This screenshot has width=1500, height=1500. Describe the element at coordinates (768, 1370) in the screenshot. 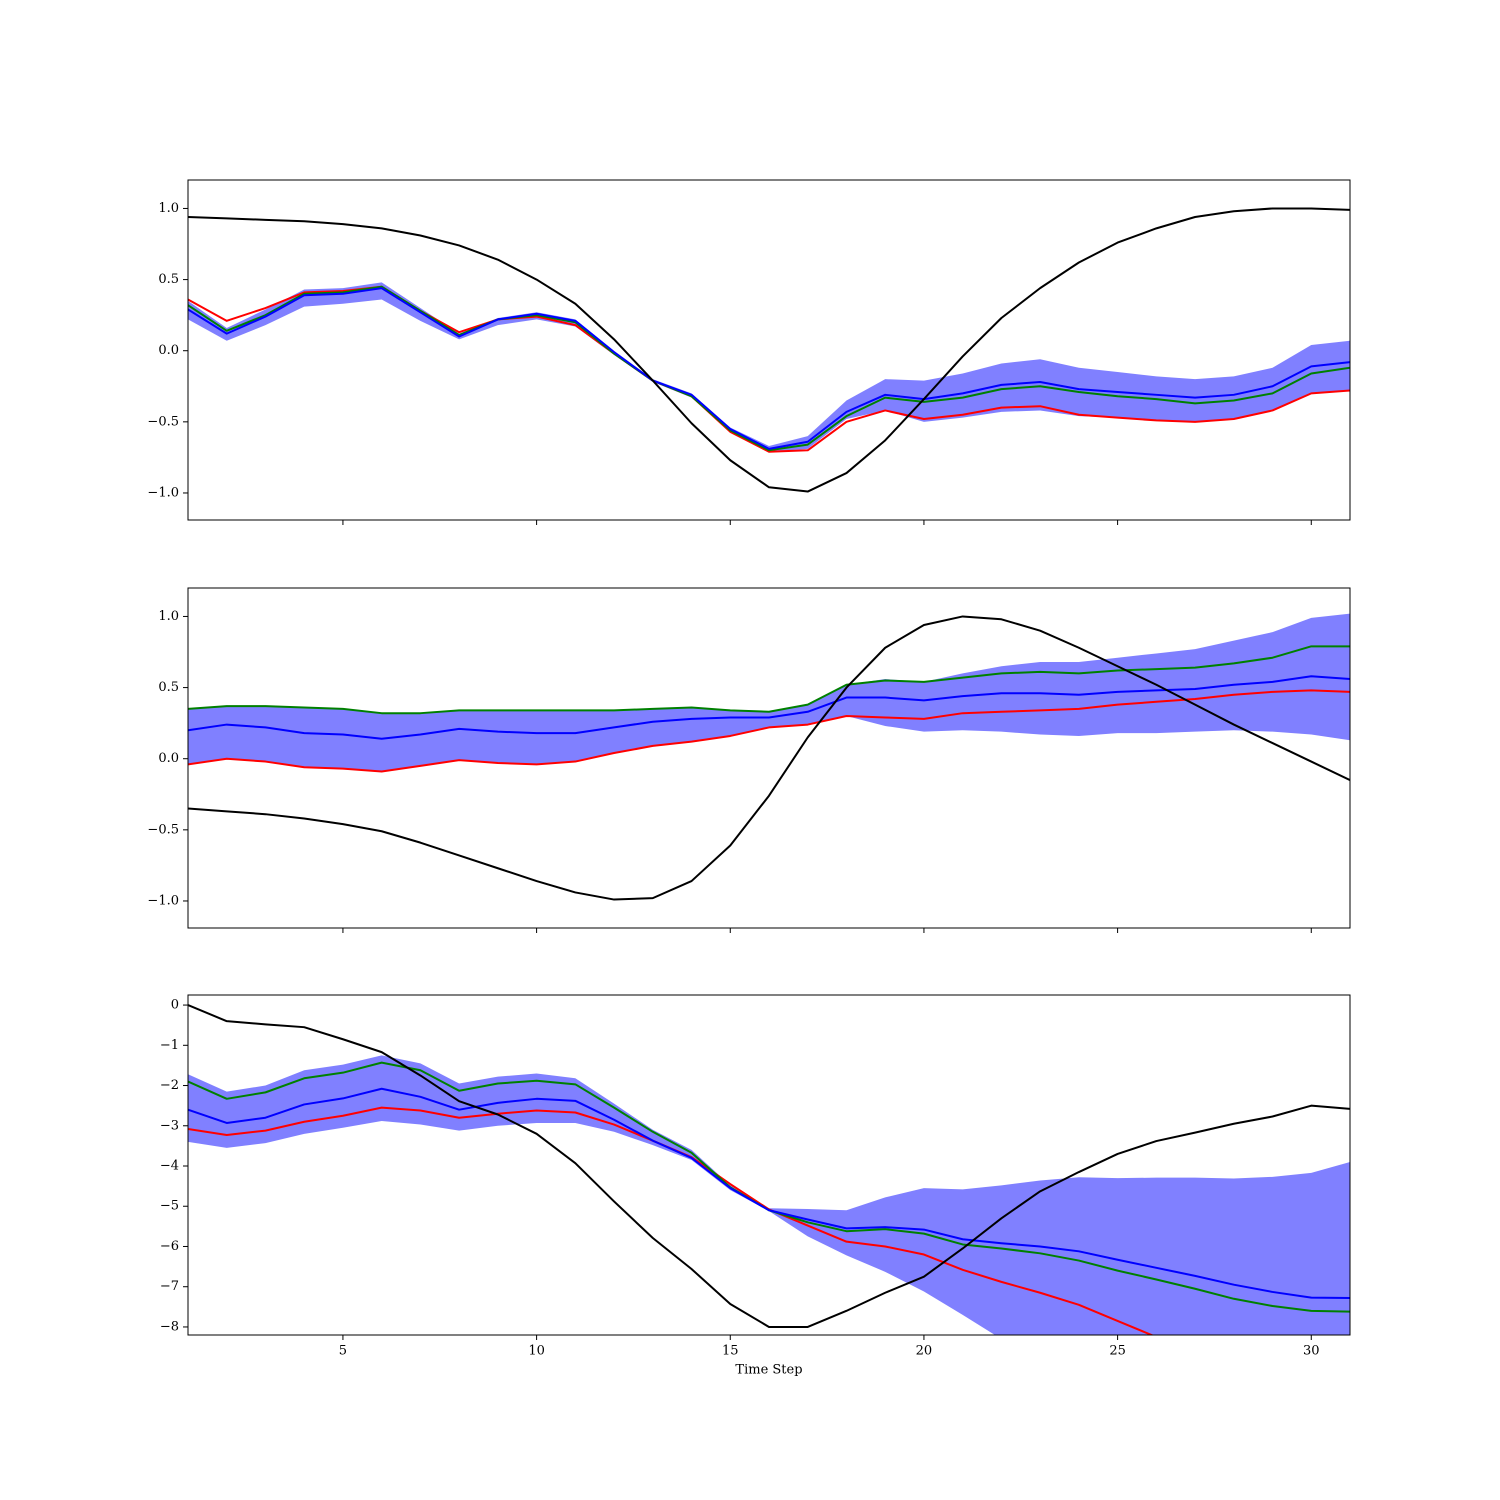

I see `x-axis-label: Time Step` at that location.